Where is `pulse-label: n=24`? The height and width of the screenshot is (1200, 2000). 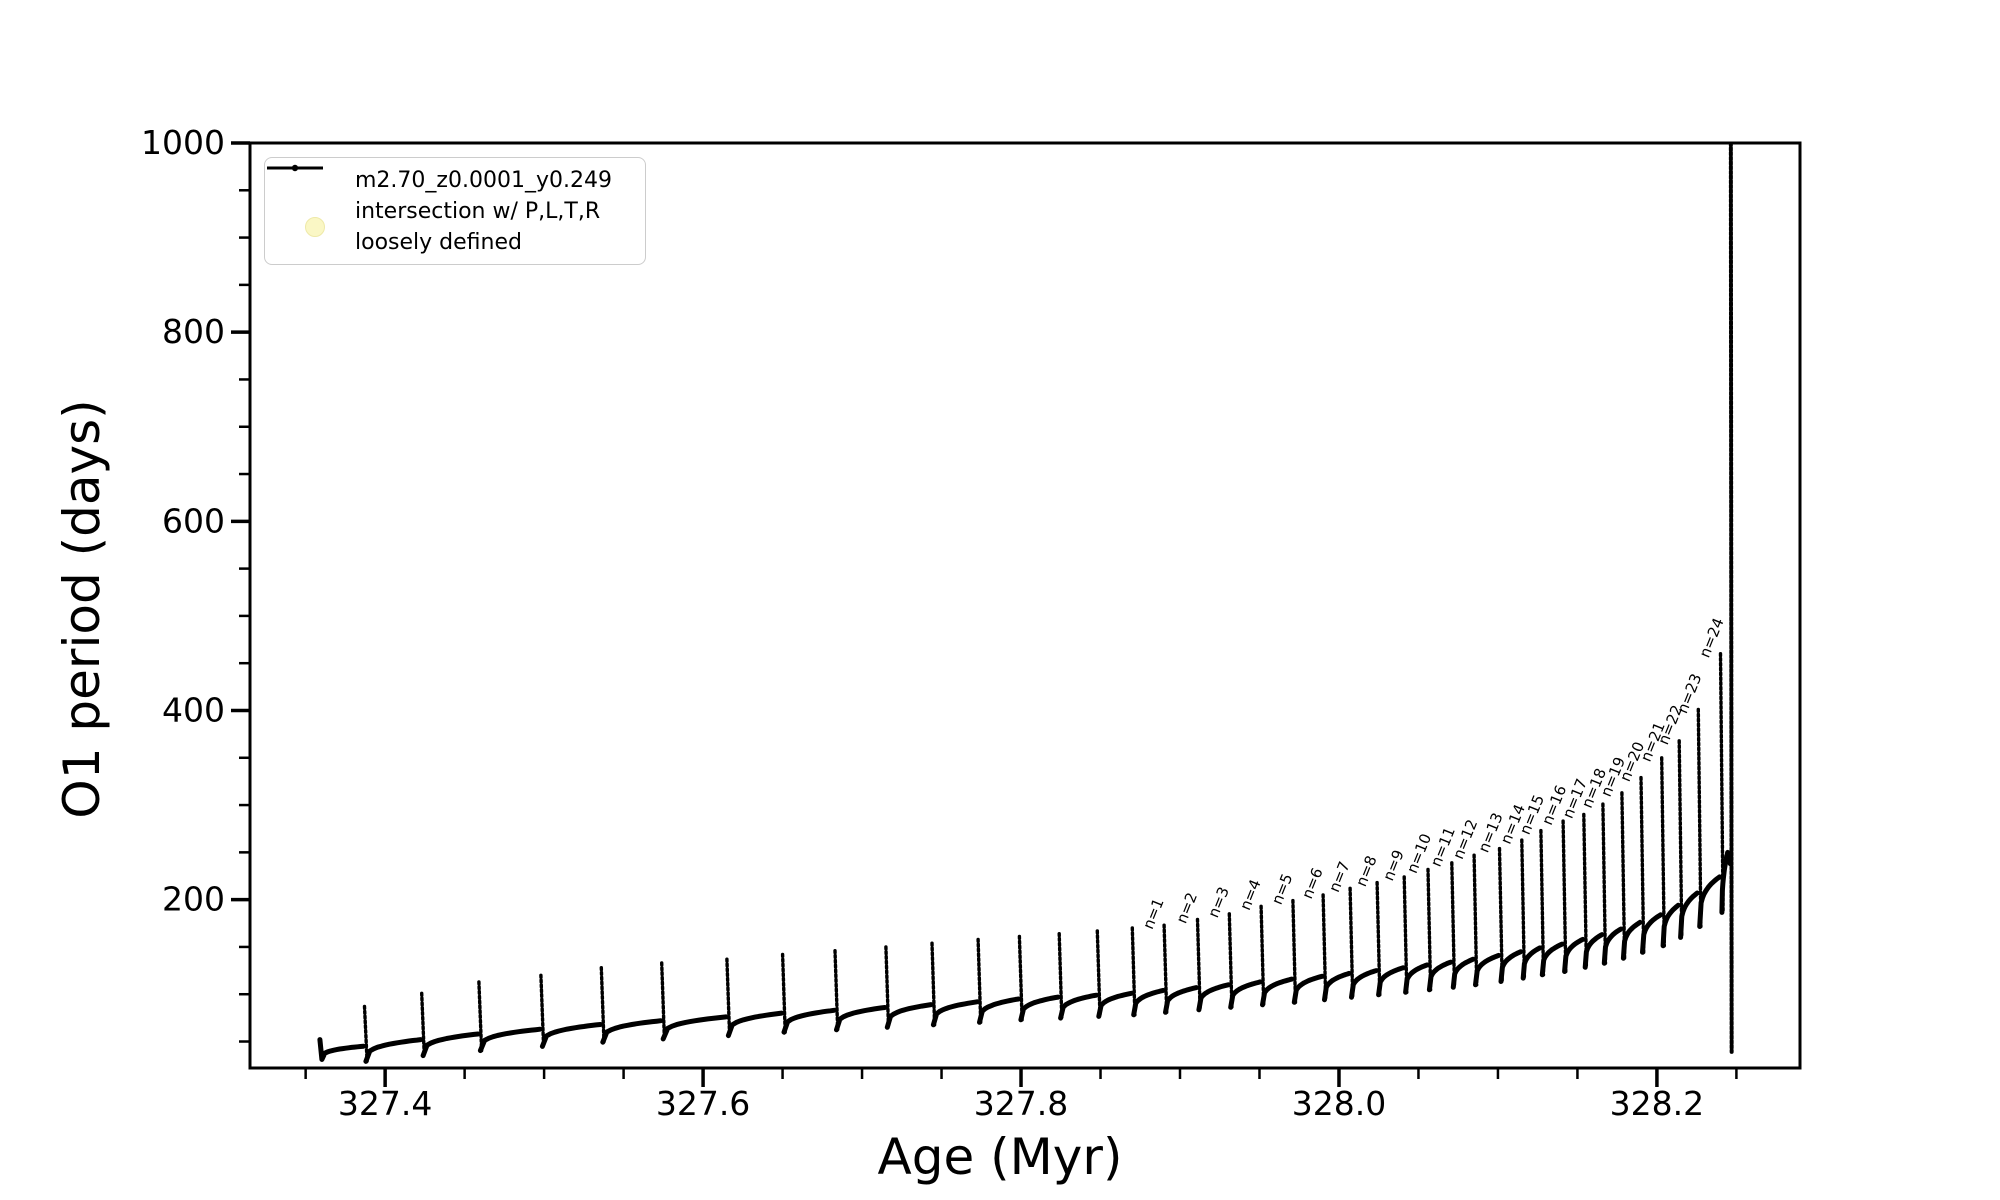
pulse-label: n=24 is located at coordinates (1712, 637).